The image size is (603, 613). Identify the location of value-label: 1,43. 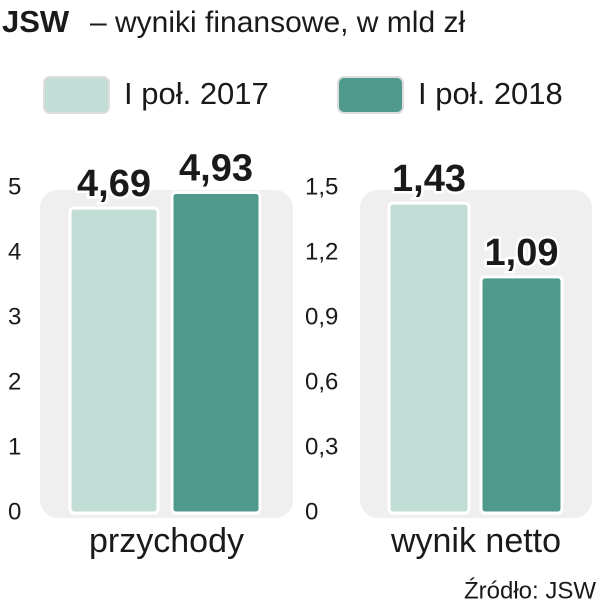
(429, 179).